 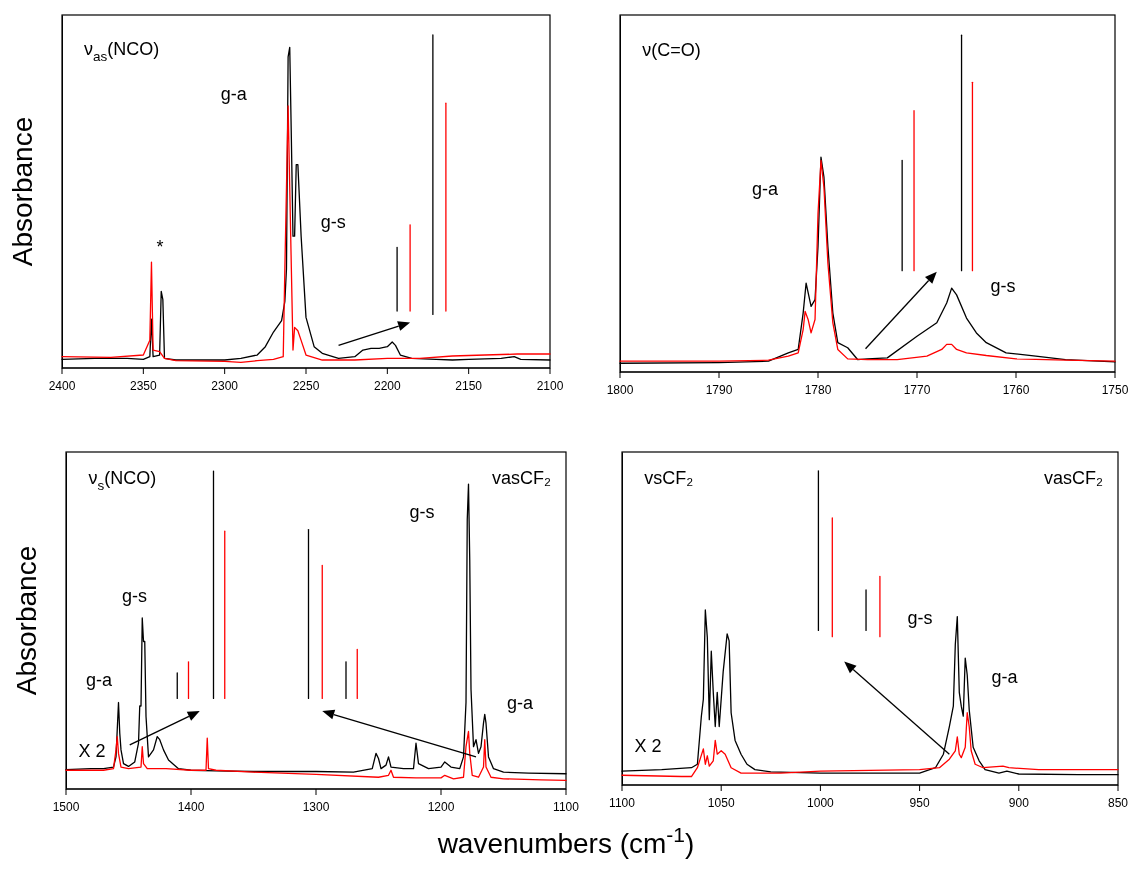 I want to click on x-tick-label: 1790, so click(x=719, y=390).